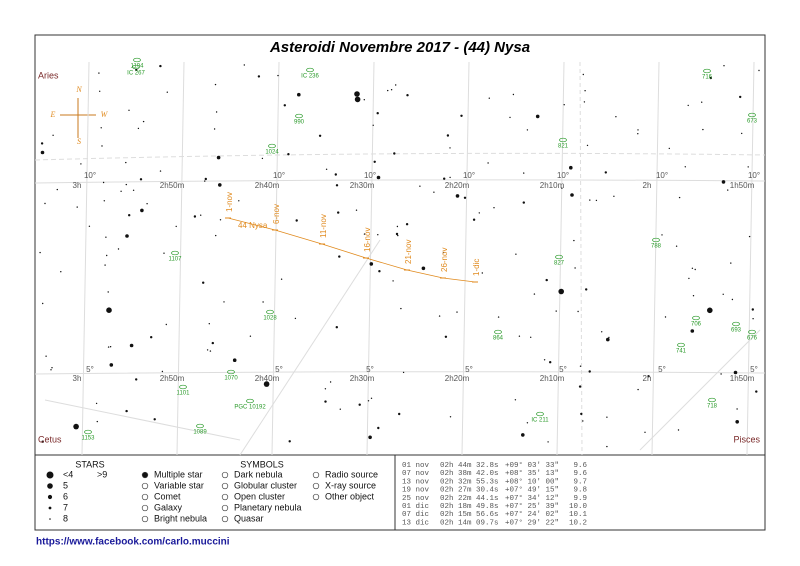 The height and width of the screenshot is (566, 800). What do you see at coordinates (469, 466) in the screenshot?
I see `ephemeris-cell: 02h 44m 32.8s` at bounding box center [469, 466].